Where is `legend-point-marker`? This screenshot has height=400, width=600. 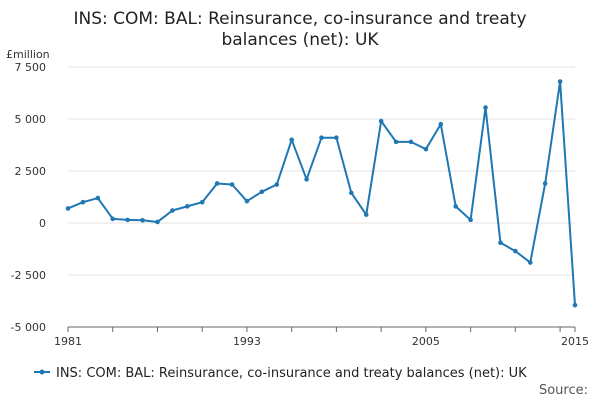
legend-point-marker is located at coordinates (42, 372).